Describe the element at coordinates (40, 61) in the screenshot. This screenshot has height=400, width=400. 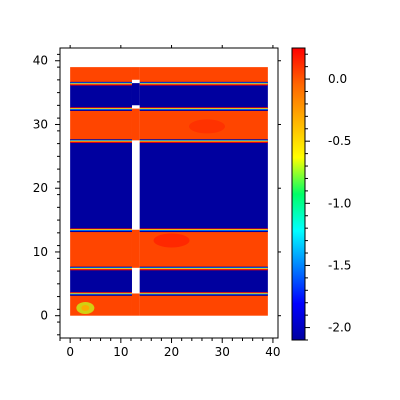
I see `y-tick-label: 40` at that location.